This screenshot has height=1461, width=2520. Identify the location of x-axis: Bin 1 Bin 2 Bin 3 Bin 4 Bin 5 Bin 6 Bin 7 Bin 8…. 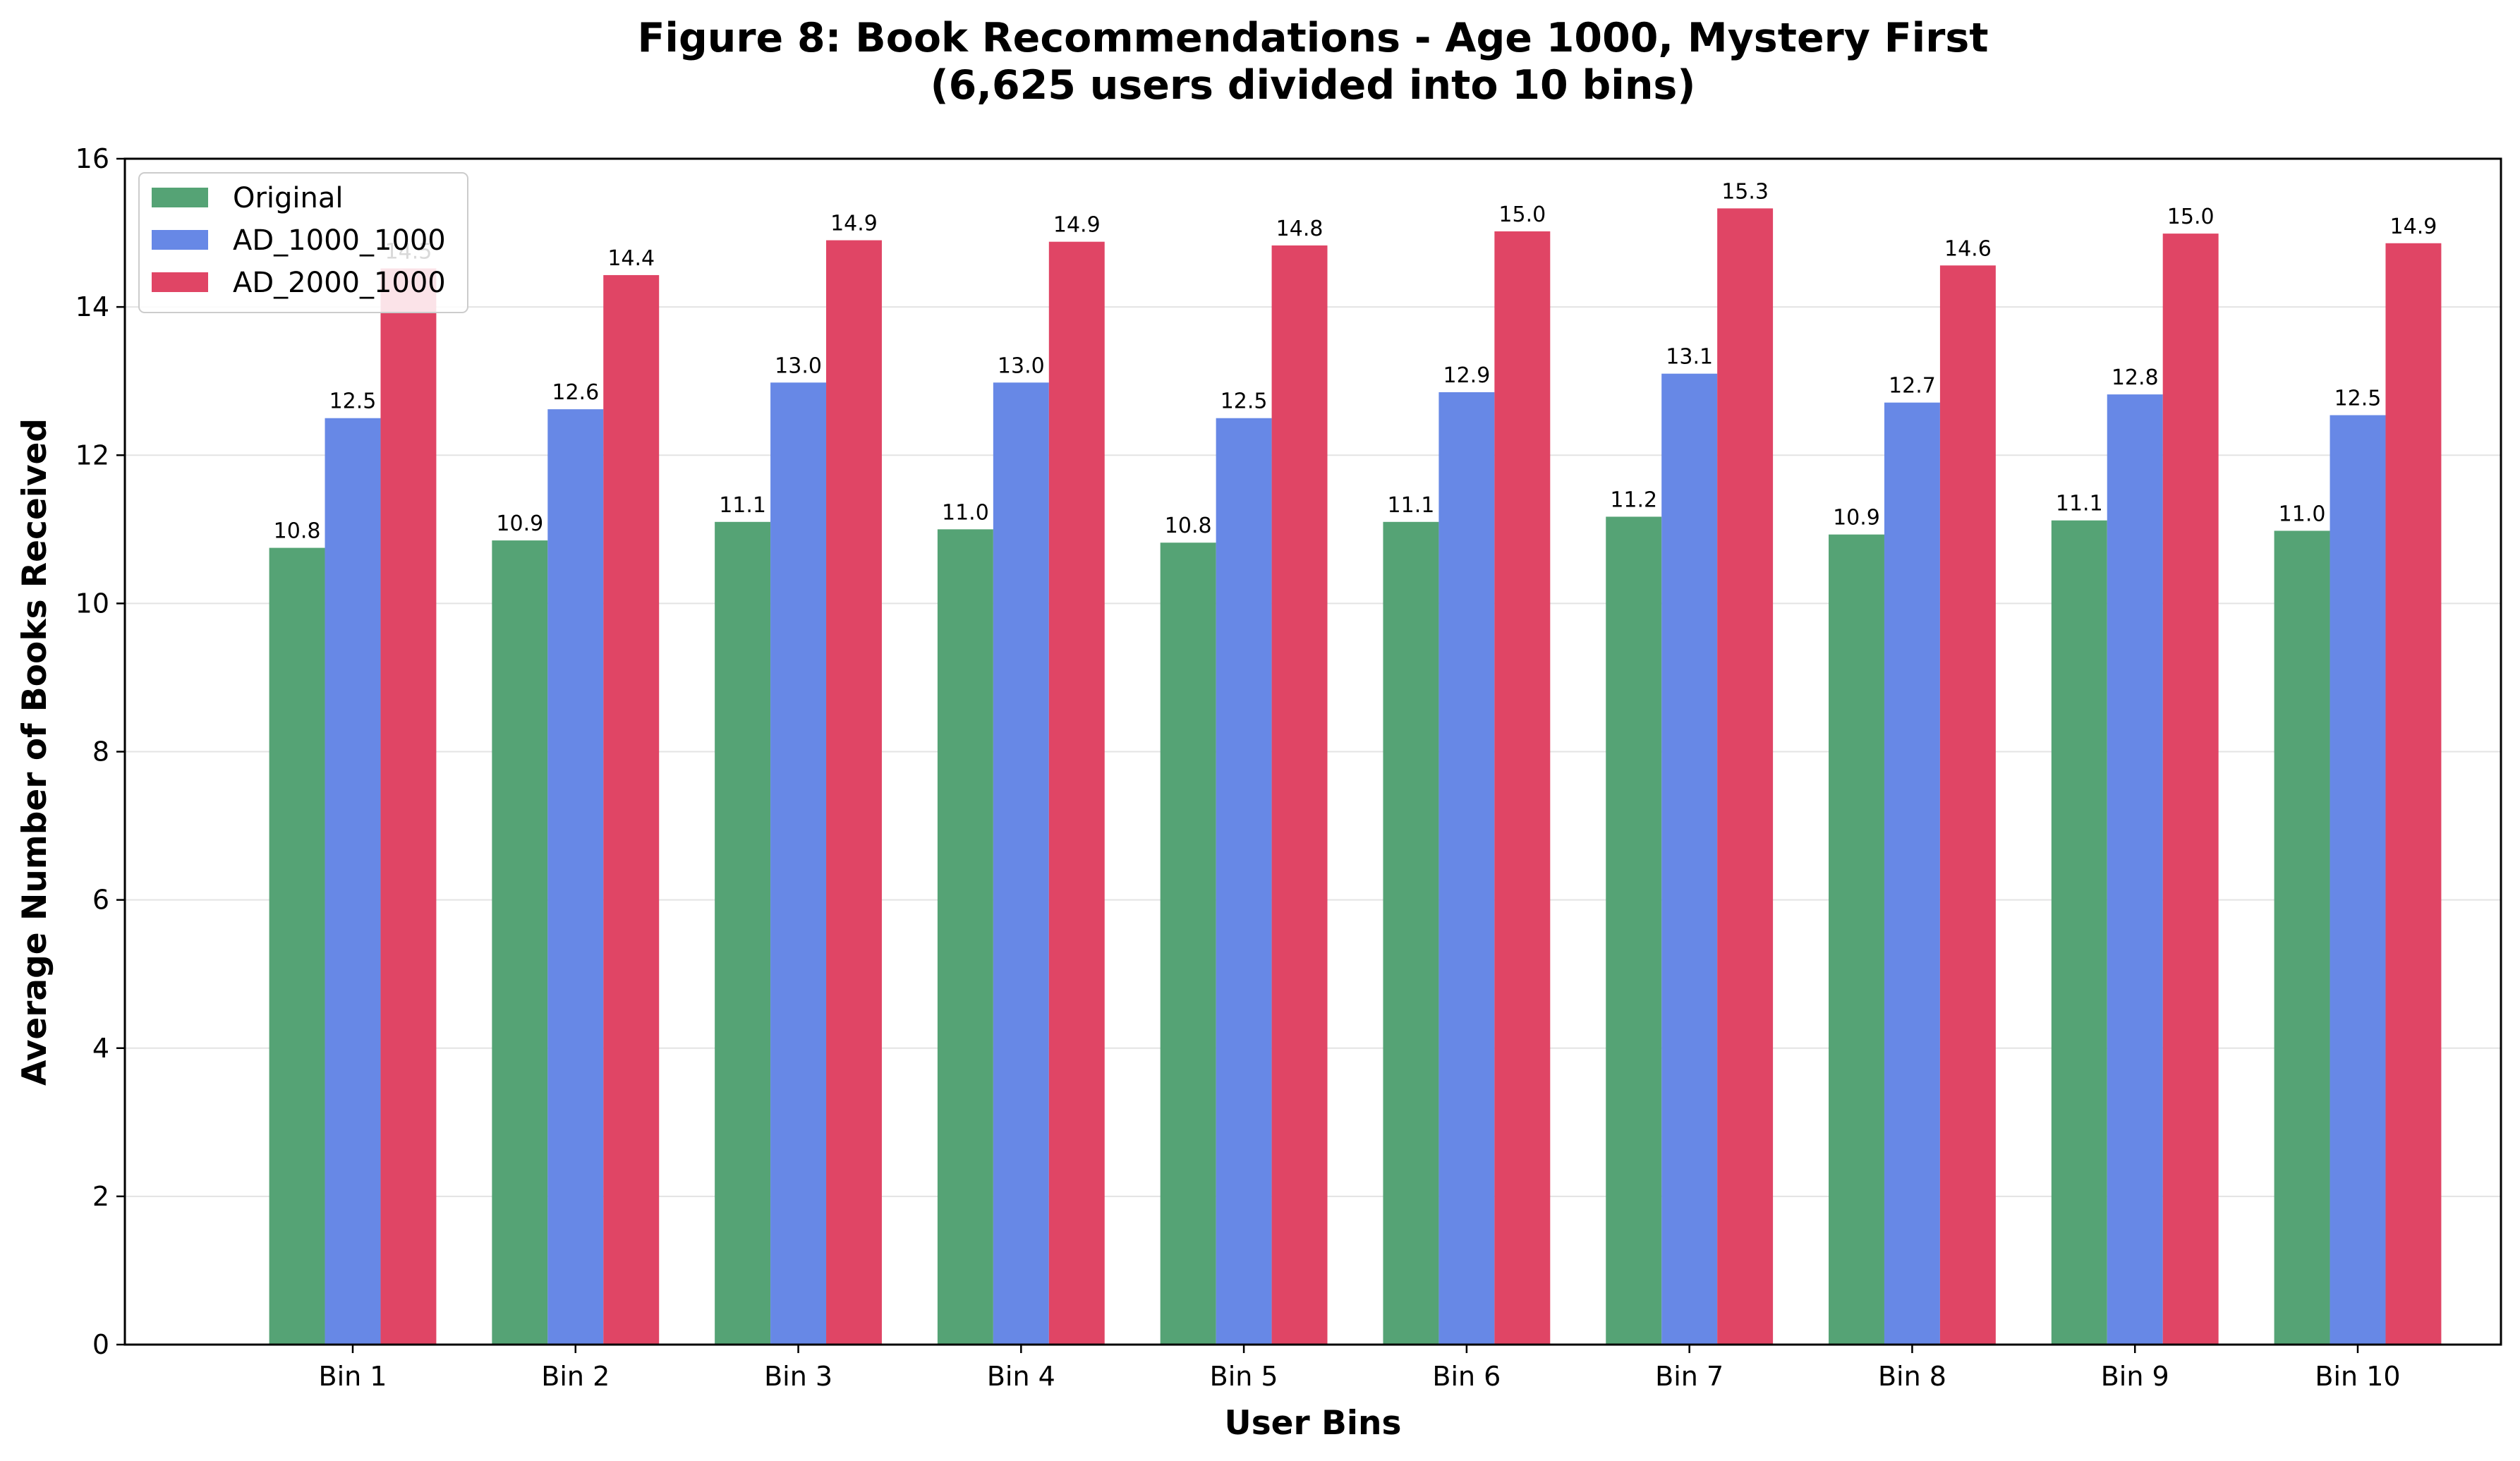
(1360, 1368).